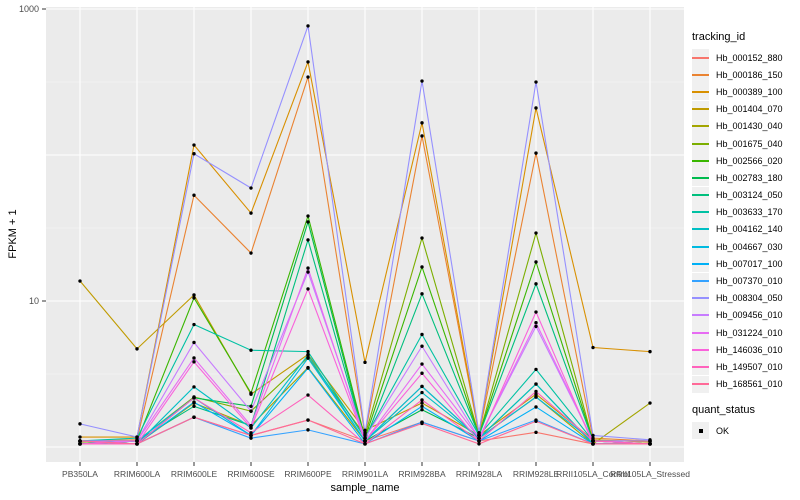 The height and width of the screenshot is (500, 800). I want to click on legend-entry-label: Hb_009456_010, so click(749, 315).